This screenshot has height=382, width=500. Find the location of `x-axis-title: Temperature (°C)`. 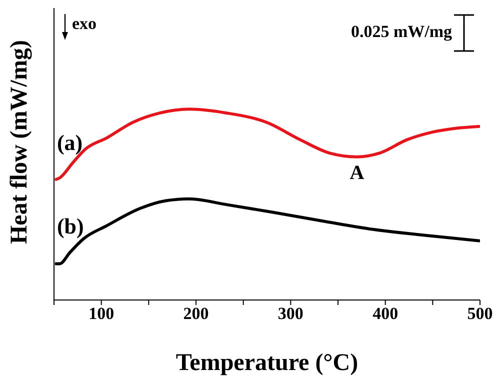

x-axis-title: Temperature (°C) is located at coordinates (267, 363).